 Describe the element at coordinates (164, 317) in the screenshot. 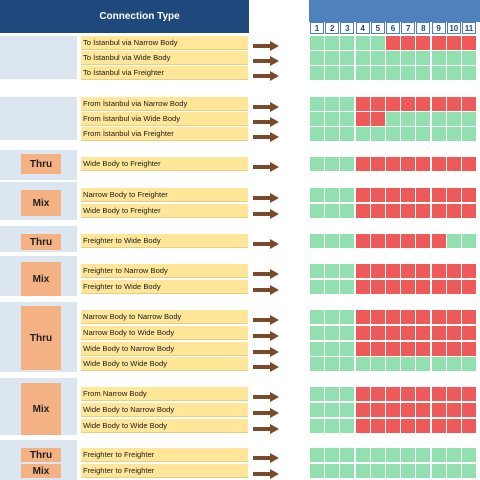

I see `connection-label: Narrow Body to Narrow Body` at that location.